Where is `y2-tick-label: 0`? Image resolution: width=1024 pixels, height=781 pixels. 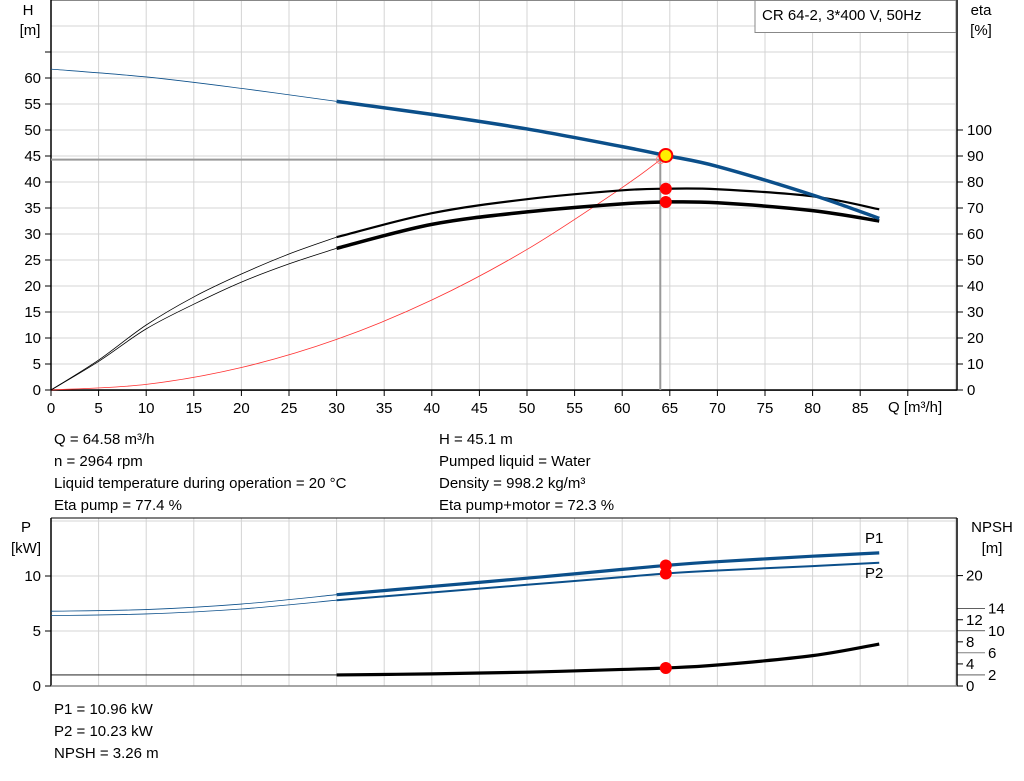 y2-tick-label: 0 is located at coordinates (971, 390).